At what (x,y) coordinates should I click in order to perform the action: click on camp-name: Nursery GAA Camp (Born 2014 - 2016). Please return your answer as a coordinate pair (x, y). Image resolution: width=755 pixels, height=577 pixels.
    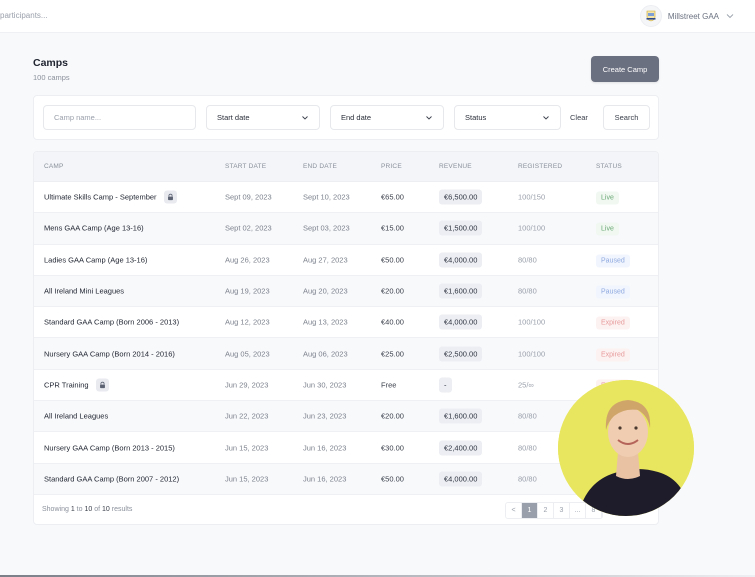
    Looking at the image, I should click on (109, 354).